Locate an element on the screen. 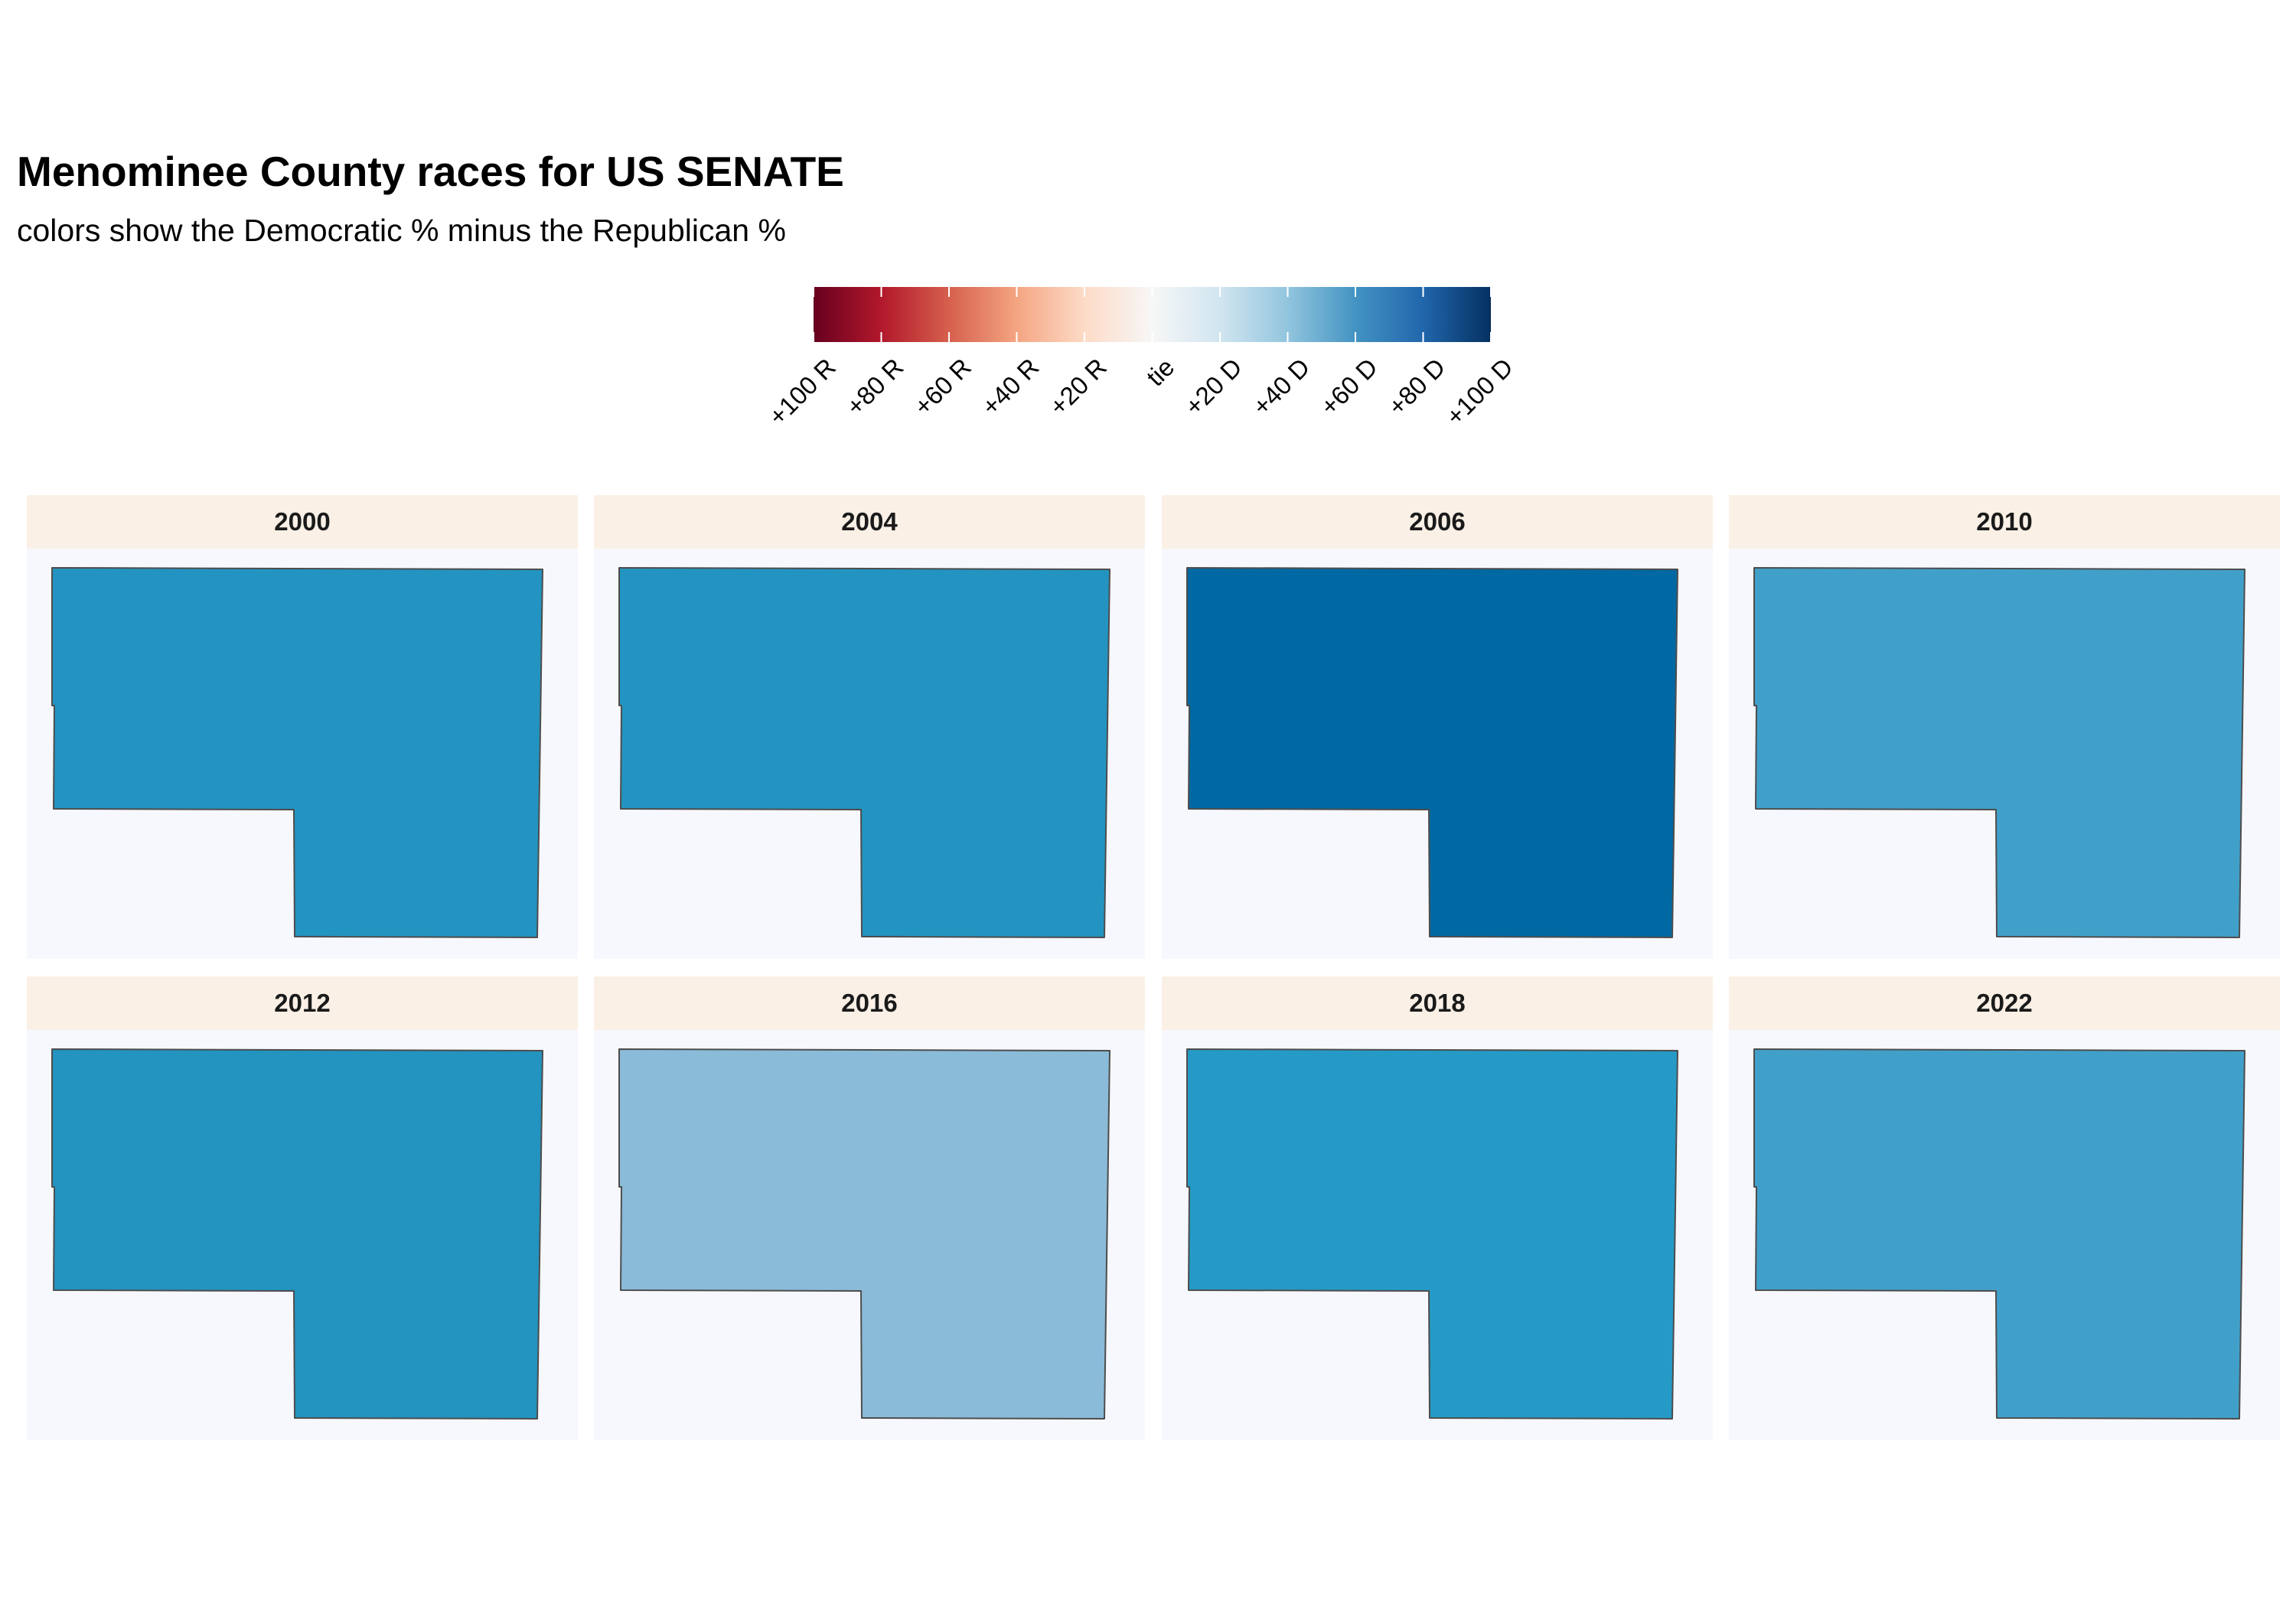  county-shape-2018 is located at coordinates (1432, 1234).